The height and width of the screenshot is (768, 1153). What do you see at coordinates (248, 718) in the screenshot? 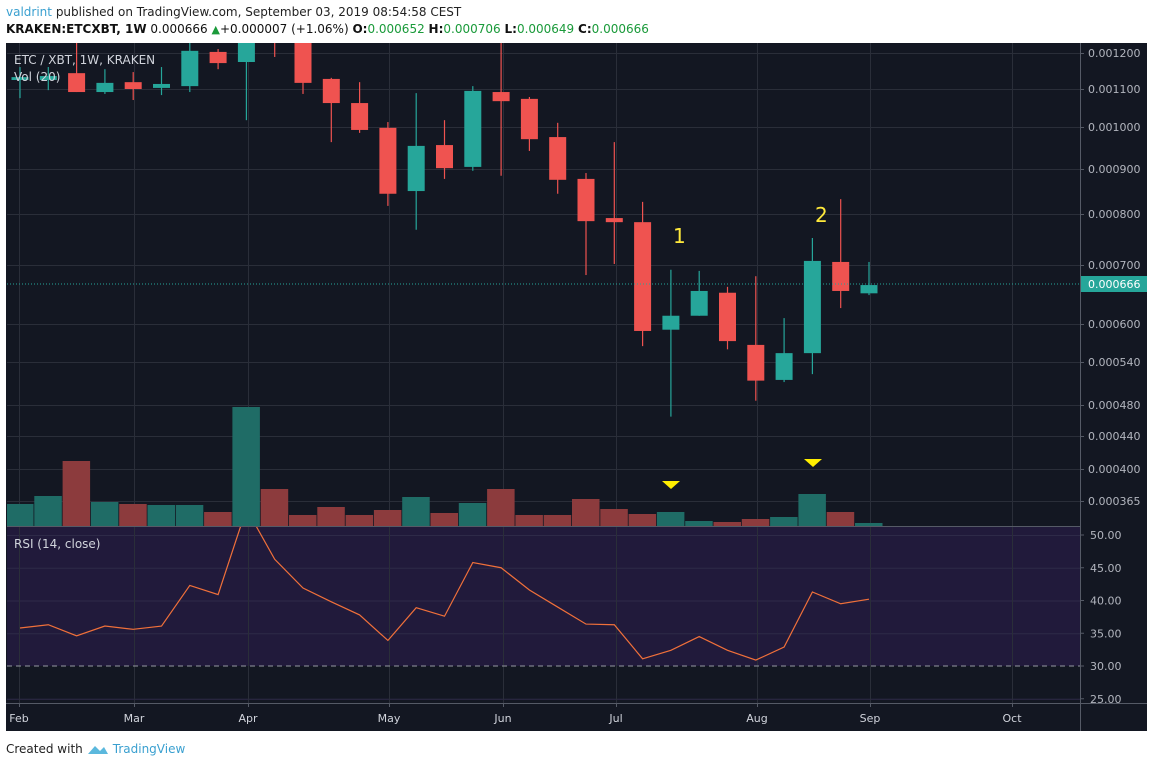
I see `time-tick-label: Apr` at bounding box center [248, 718].